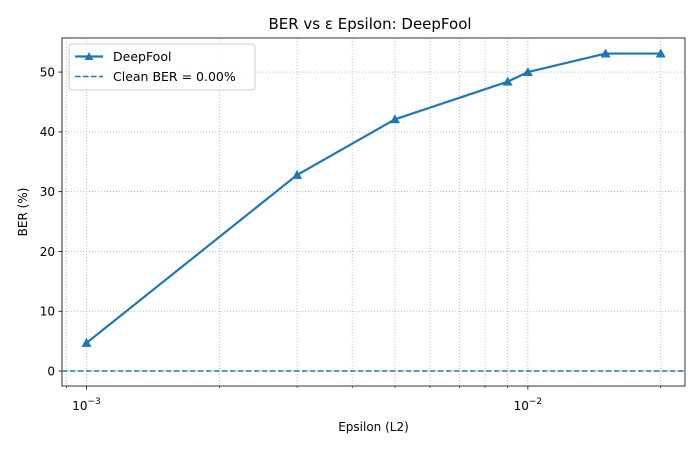  Describe the element at coordinates (47, 312) in the screenshot. I see `y-tick-label: 10` at that location.